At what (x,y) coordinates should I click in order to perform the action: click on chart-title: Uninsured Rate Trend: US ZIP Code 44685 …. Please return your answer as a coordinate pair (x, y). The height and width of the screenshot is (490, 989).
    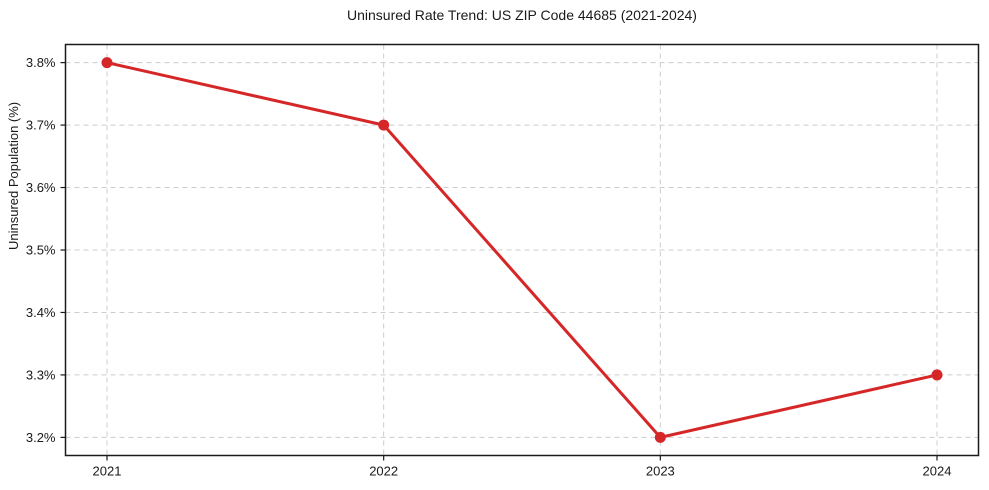
    Looking at the image, I should click on (522, 15).